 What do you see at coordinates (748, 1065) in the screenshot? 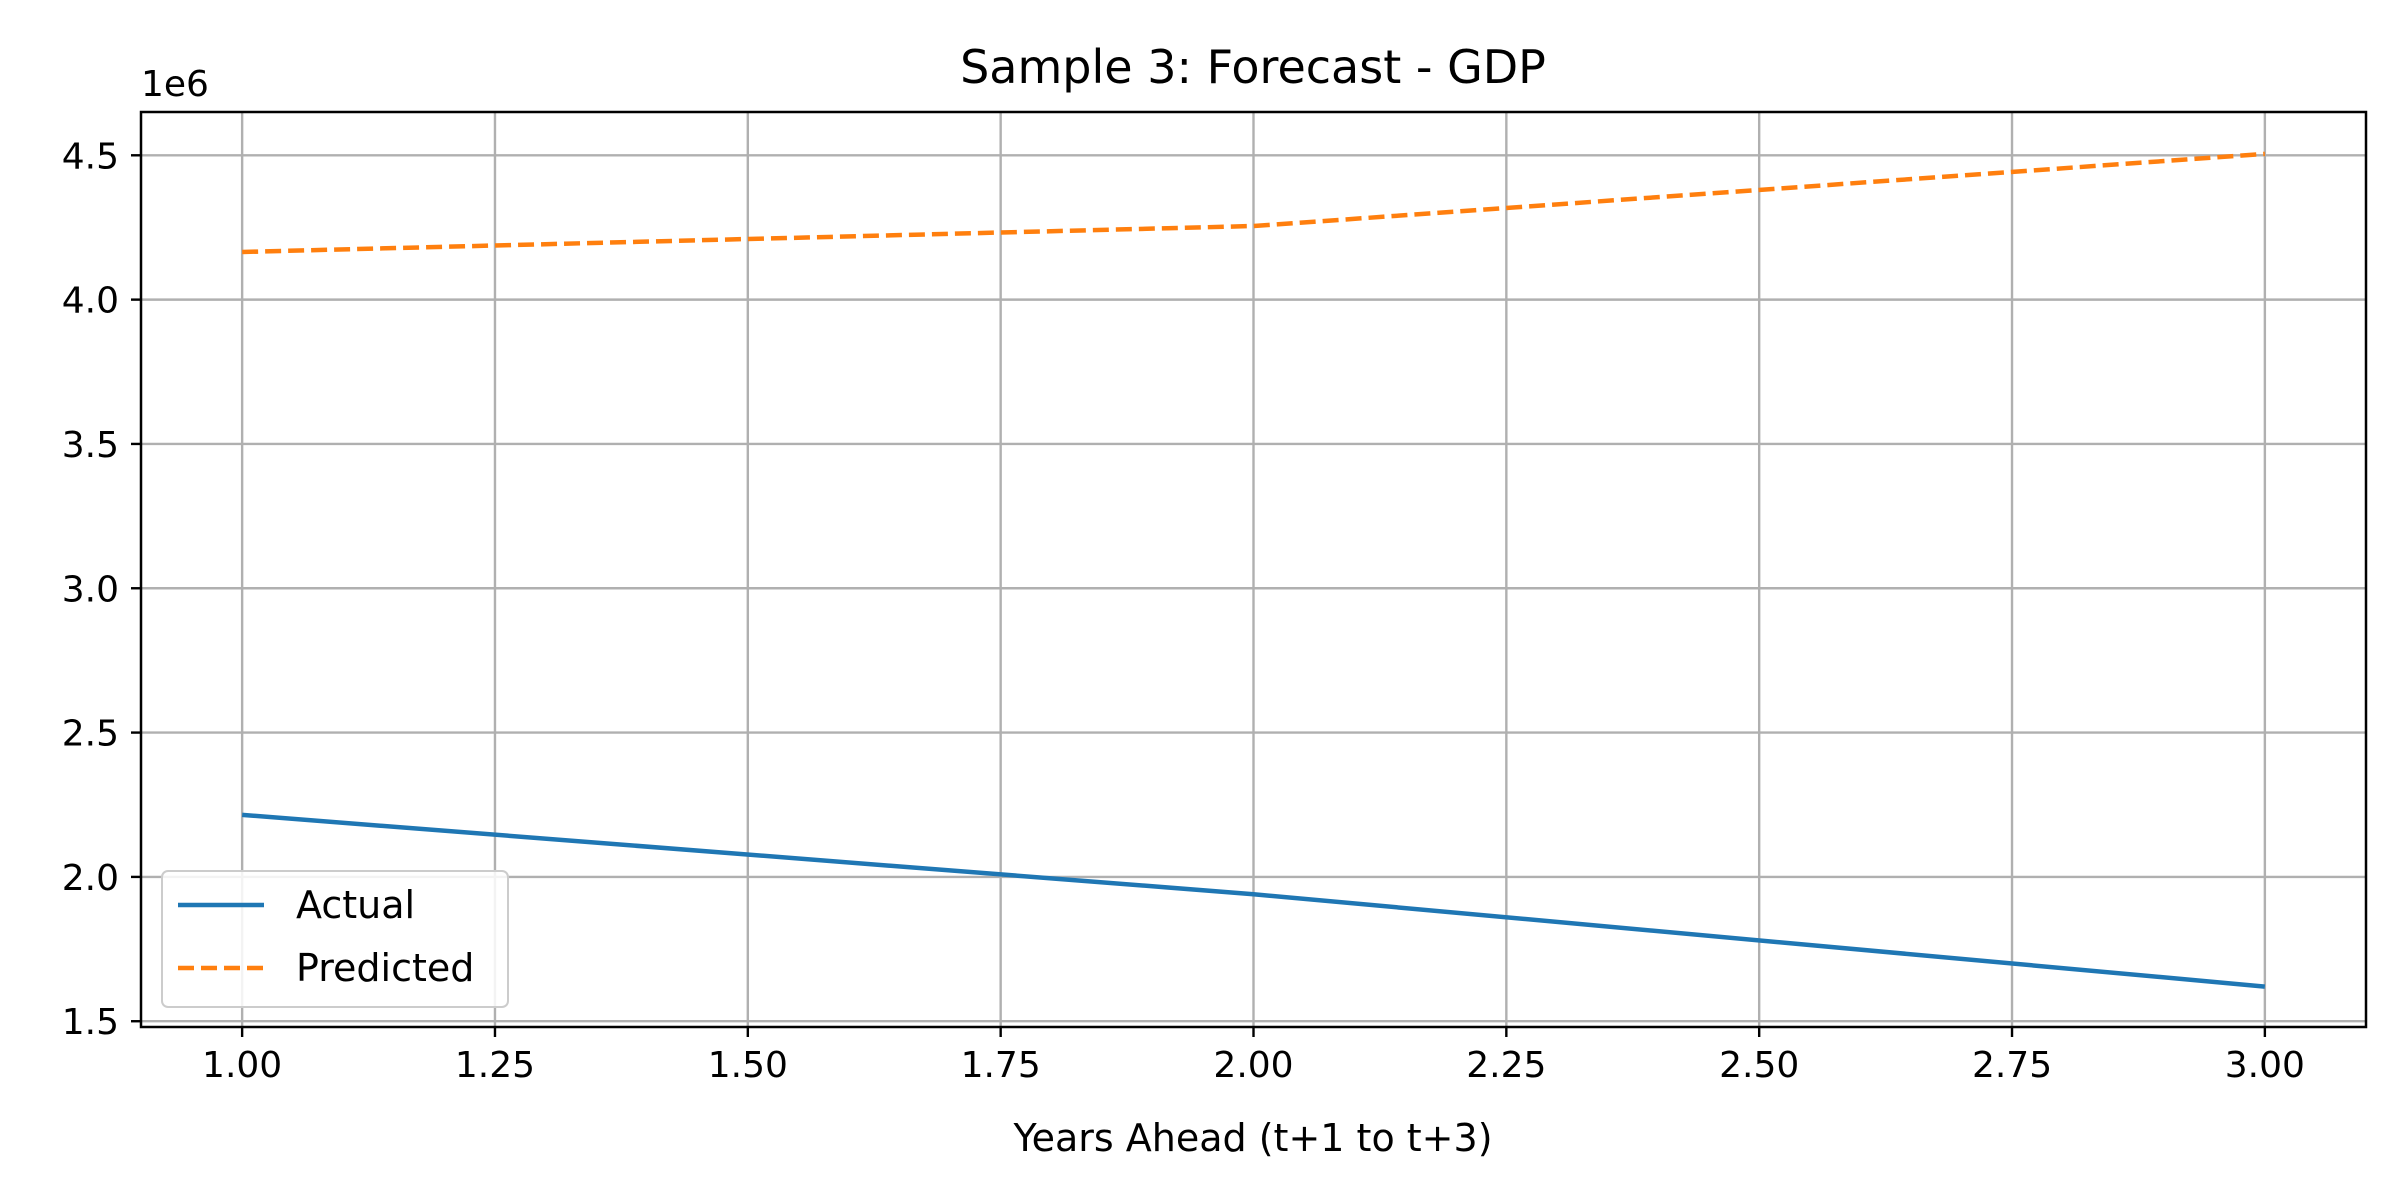
I see `x-tick-label: 1.50` at bounding box center [748, 1065].